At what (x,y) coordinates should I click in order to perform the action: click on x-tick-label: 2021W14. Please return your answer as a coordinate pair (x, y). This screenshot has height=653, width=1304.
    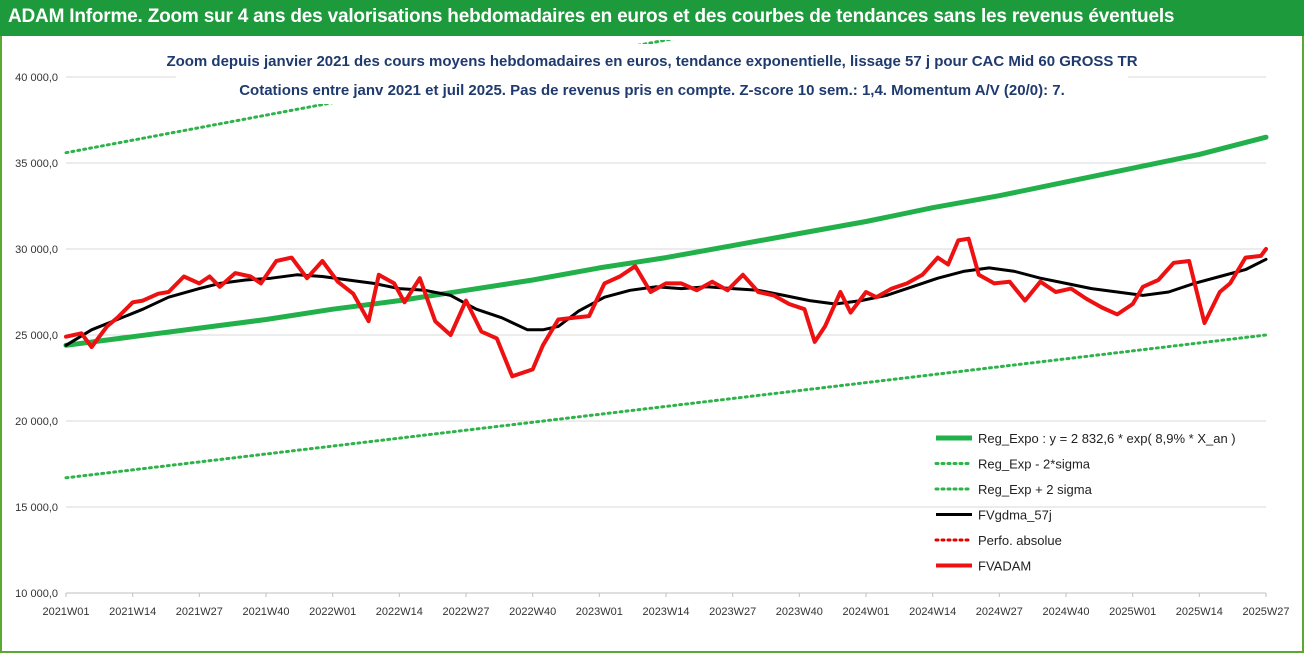
    Looking at the image, I should click on (132, 612).